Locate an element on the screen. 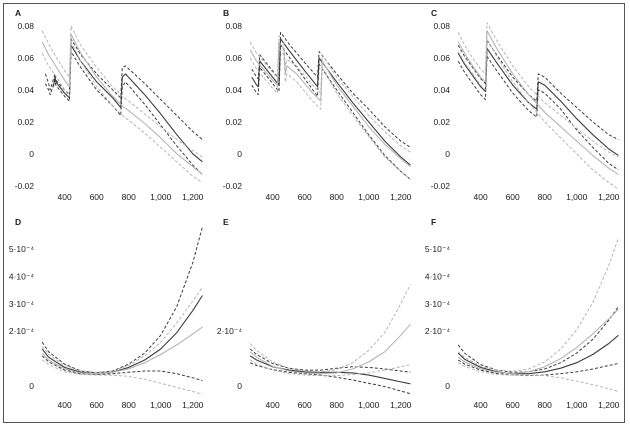 This screenshot has width=630, height=428. y-tick-label: 3·10⁻⁴ is located at coordinates (21, 304).